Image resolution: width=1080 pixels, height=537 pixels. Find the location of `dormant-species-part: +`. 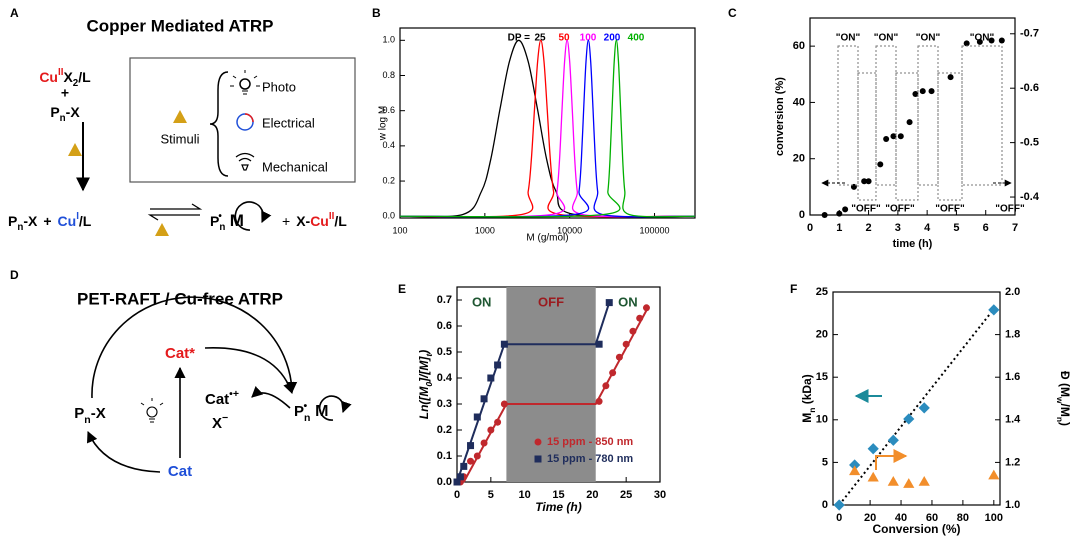

dormant-species-part: + is located at coordinates (47, 221).